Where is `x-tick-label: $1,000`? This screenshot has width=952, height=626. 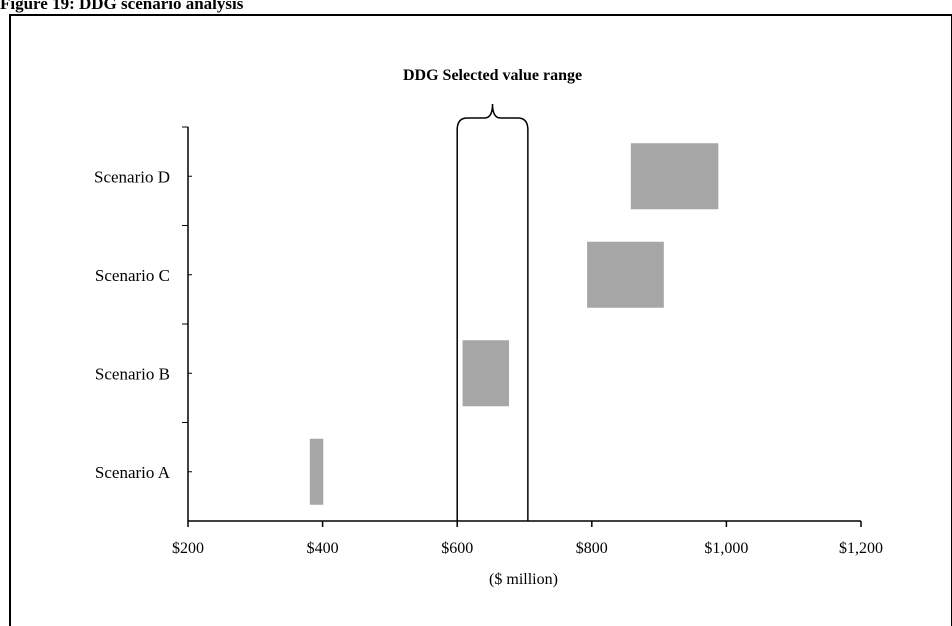 x-tick-label: $1,000 is located at coordinates (726, 548).